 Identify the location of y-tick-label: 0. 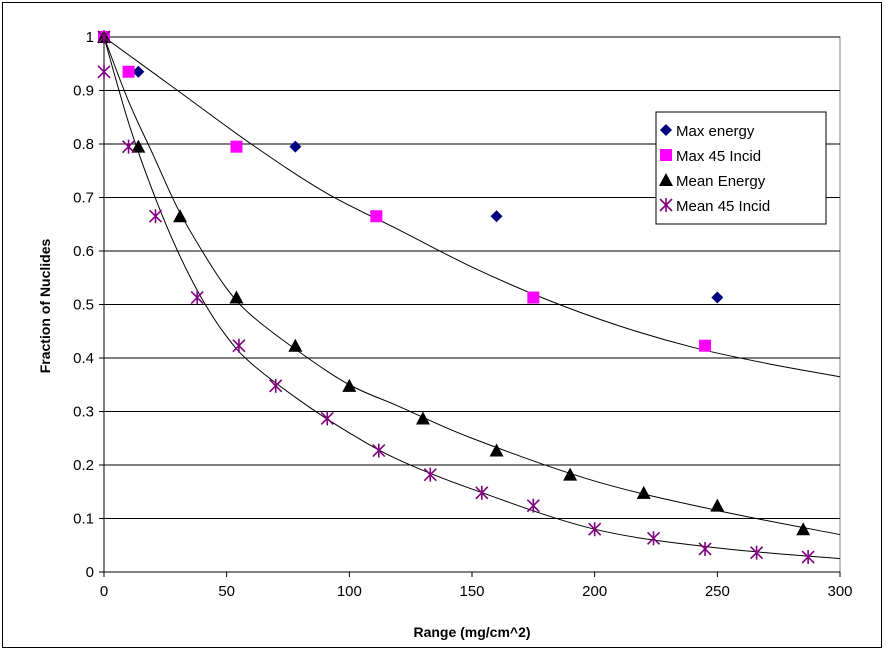
(90, 572).